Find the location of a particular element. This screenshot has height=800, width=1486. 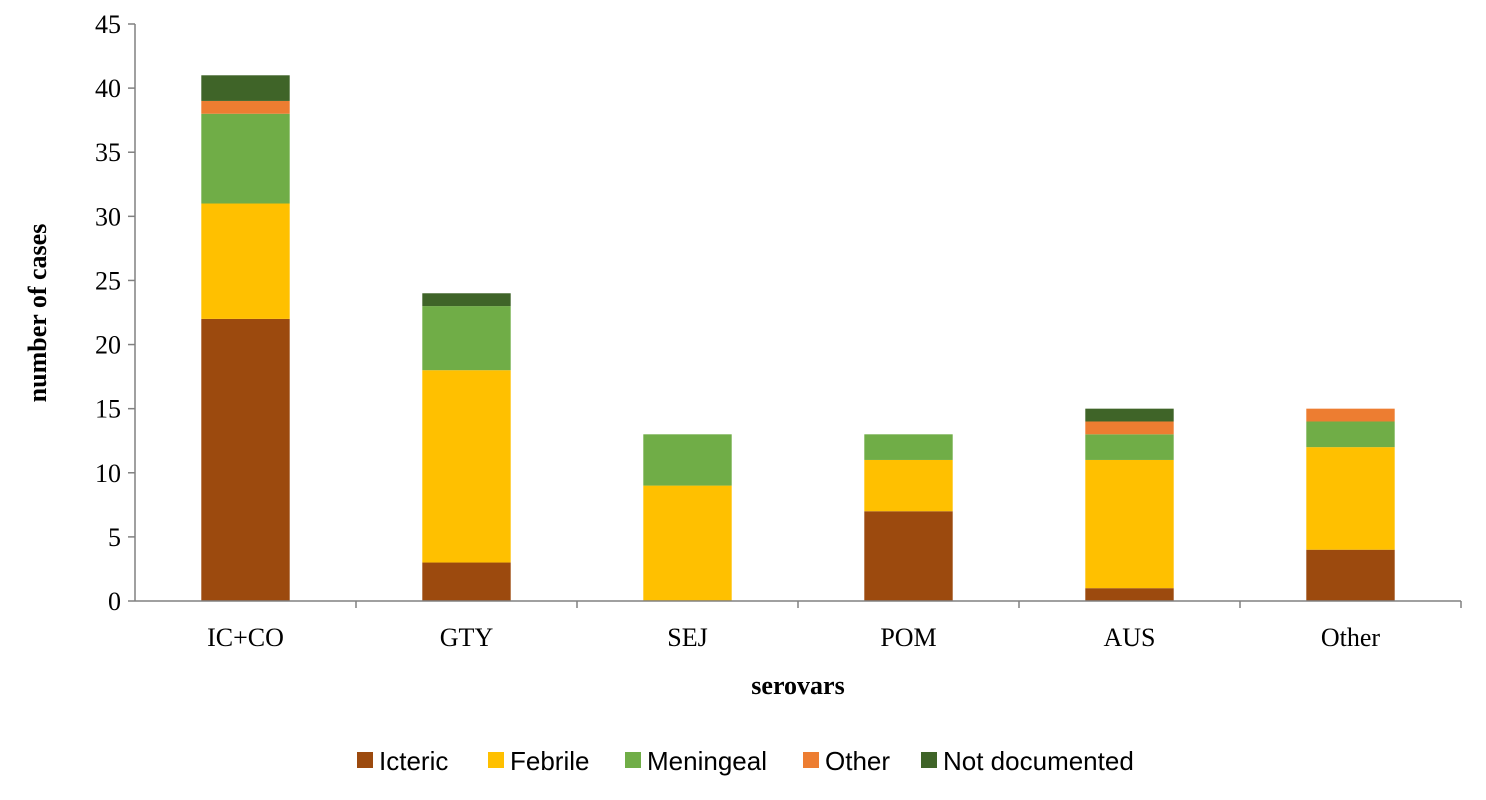

y-tick-label: 25 is located at coordinates (108, 280).